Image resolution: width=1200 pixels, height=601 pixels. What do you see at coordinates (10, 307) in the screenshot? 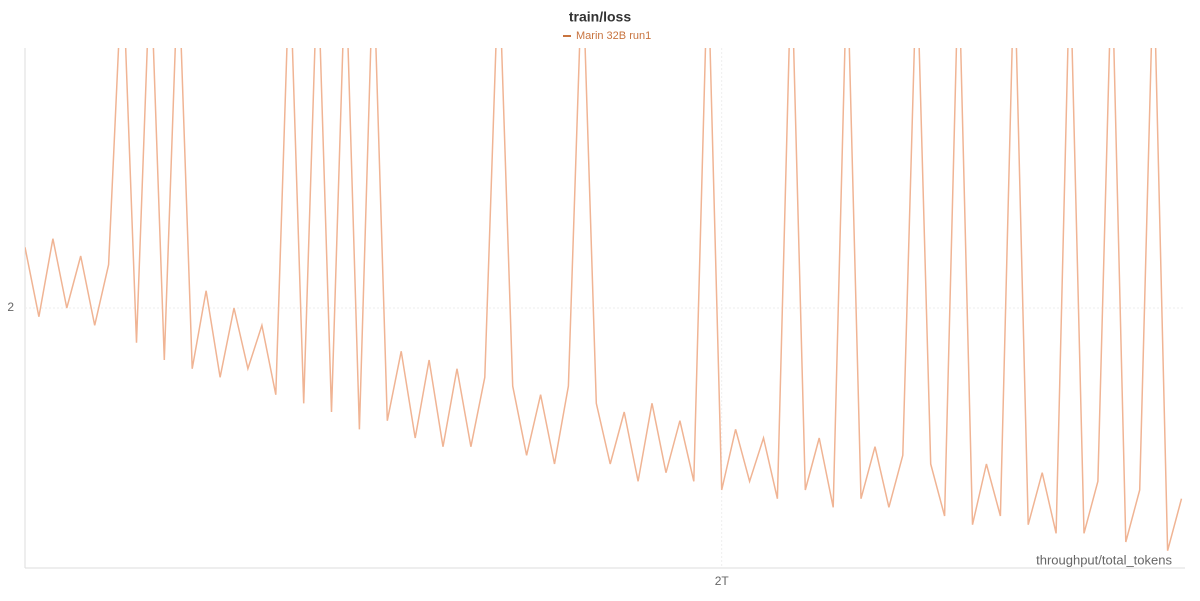
I see `y-tick-label: 2` at bounding box center [10, 307].